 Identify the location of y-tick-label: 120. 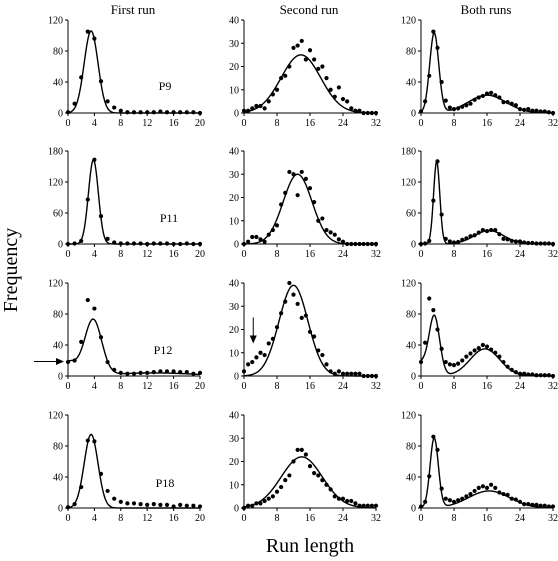
(408, 21).